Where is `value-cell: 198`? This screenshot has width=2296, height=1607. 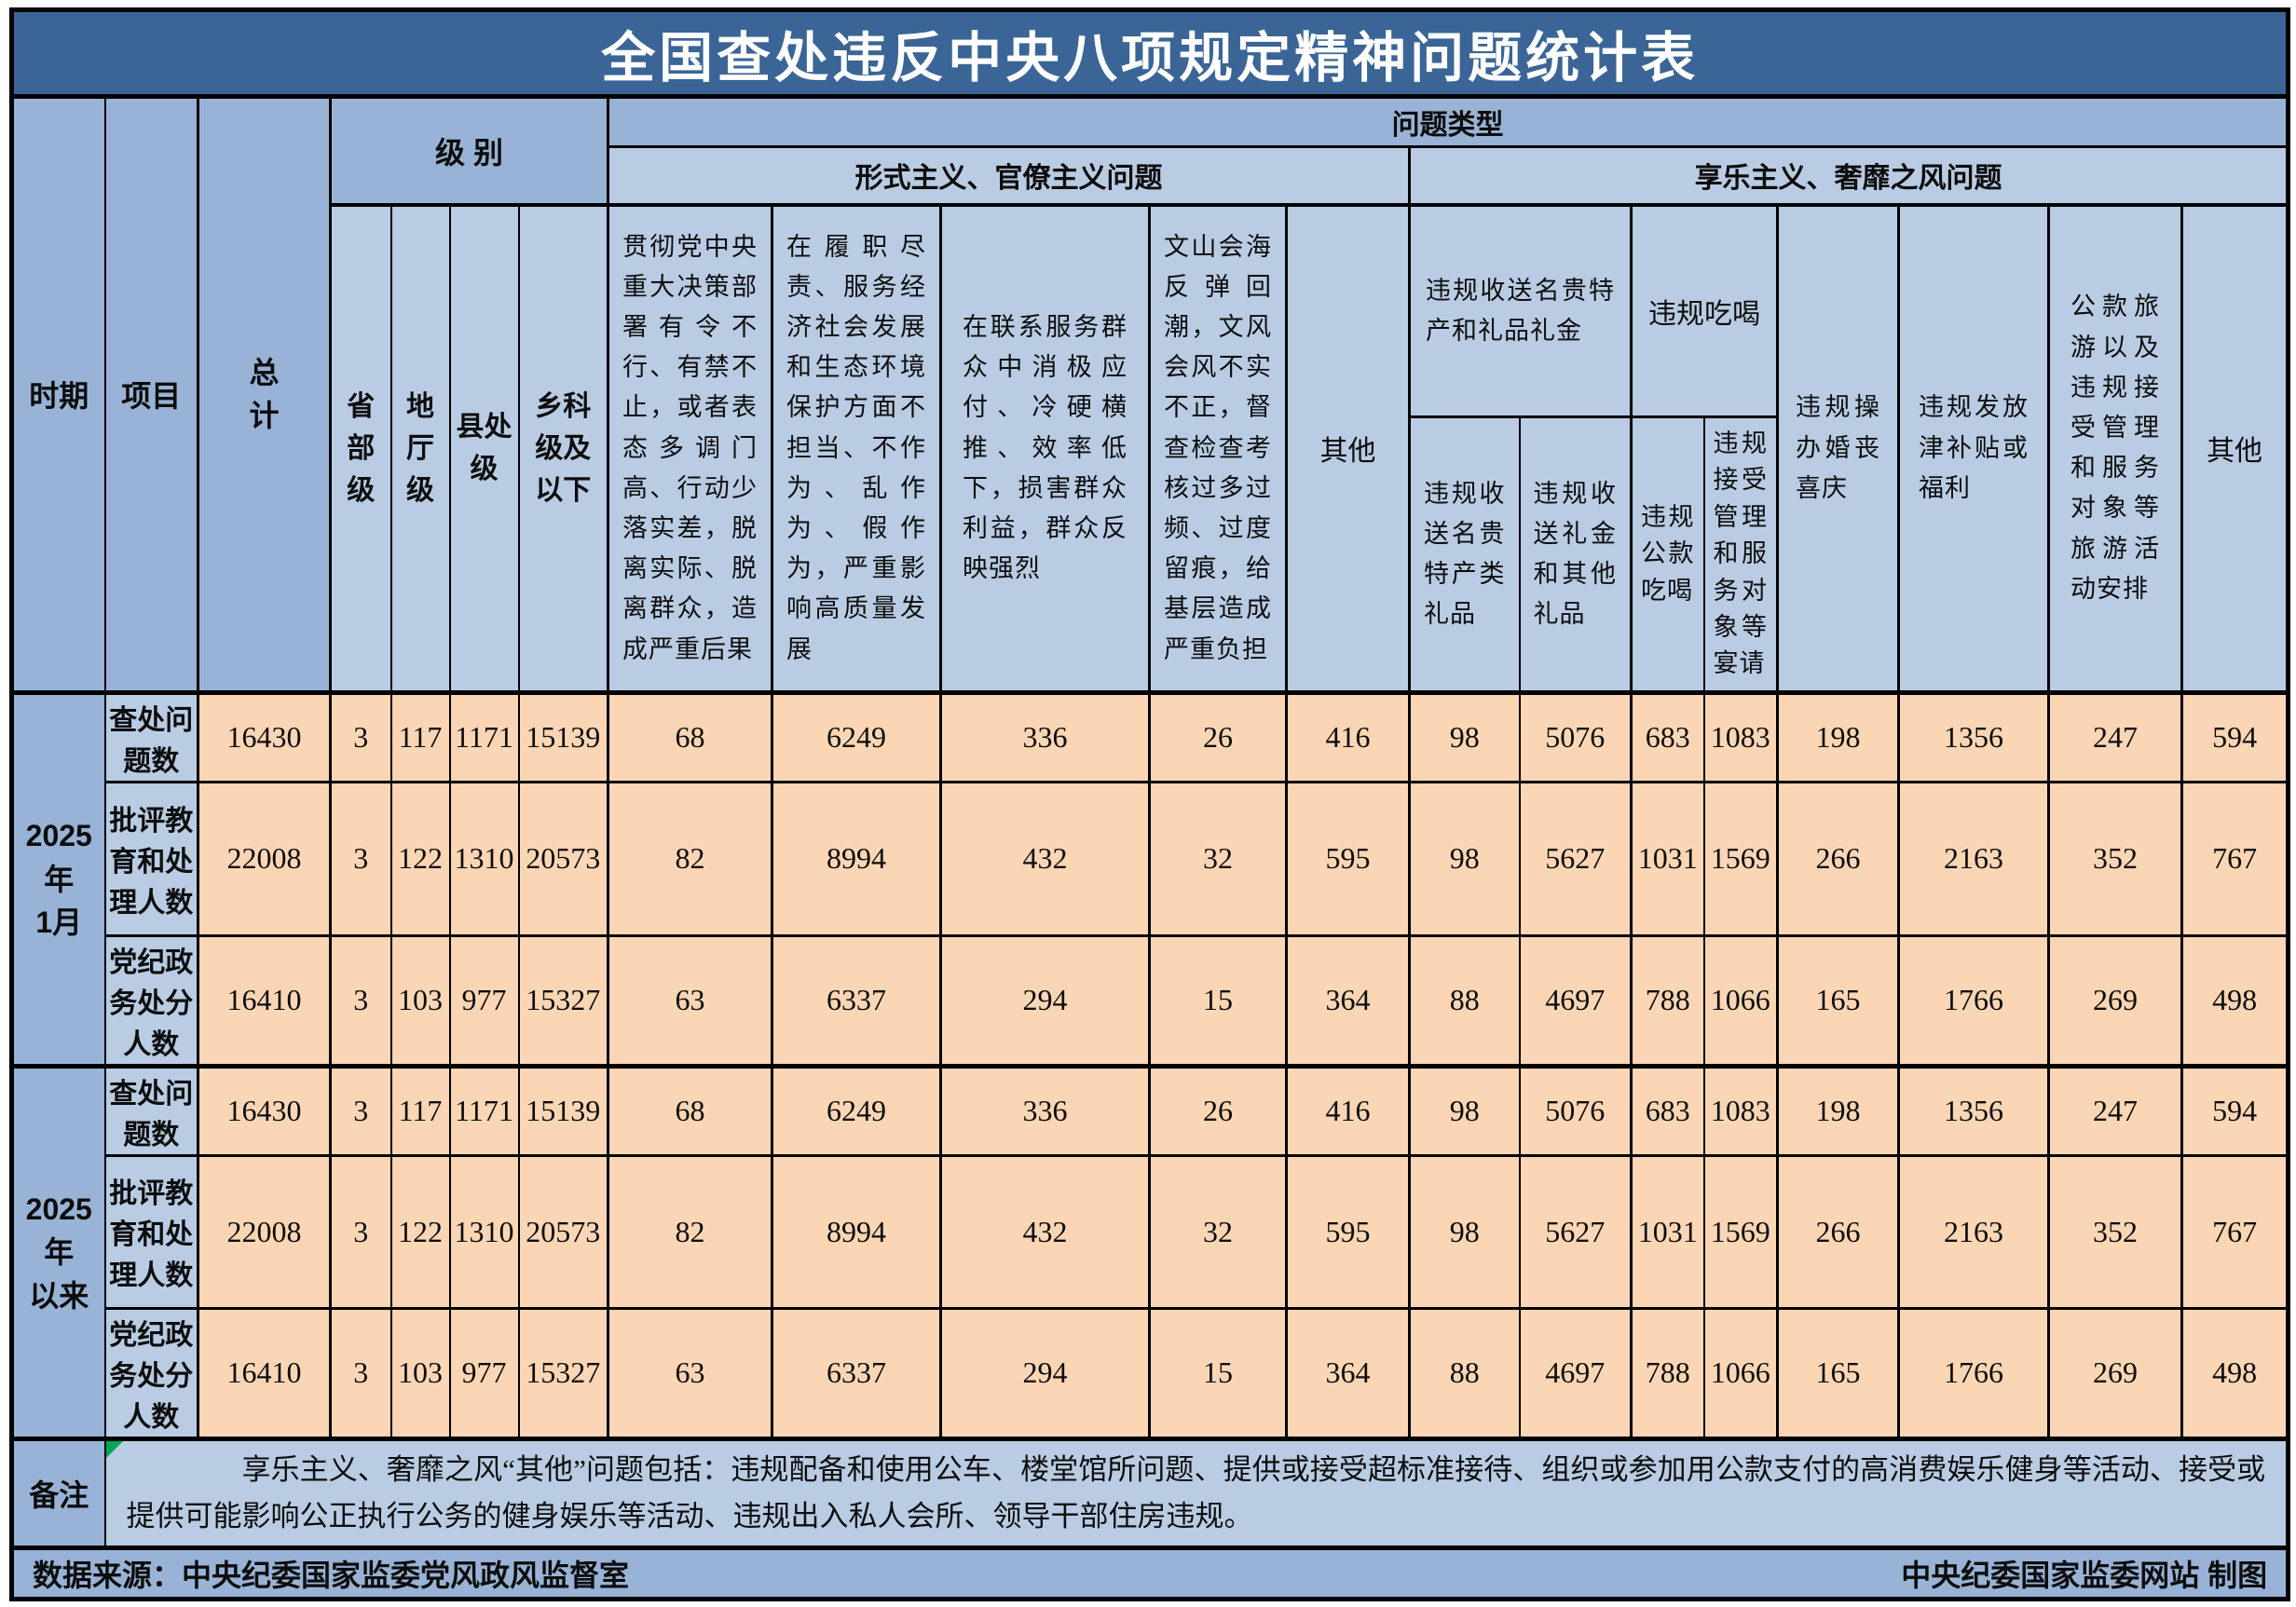 value-cell: 198 is located at coordinates (1838, 736).